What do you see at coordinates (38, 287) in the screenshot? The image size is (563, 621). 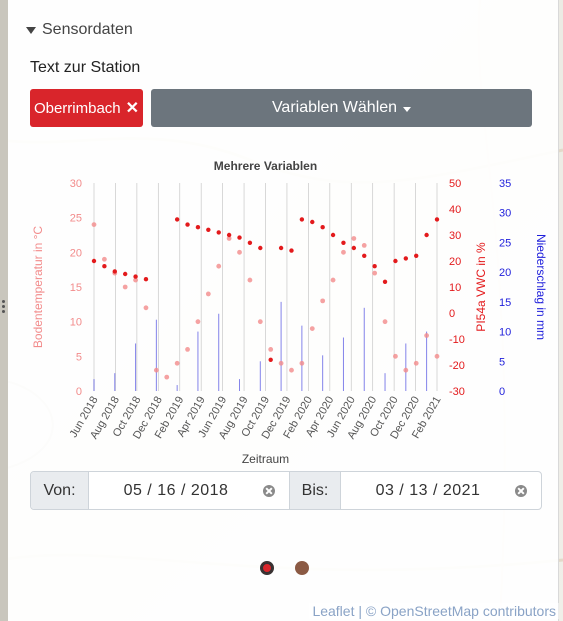 I see `y-axis-label: Bodentemperatur in °C` at bounding box center [38, 287].